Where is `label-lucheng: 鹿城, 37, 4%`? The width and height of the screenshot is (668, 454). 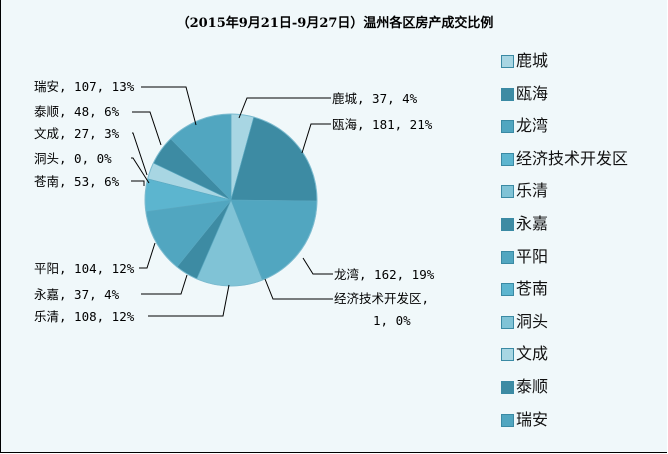
label-lucheng: 鹿城, 37, 4% is located at coordinates (375, 98).